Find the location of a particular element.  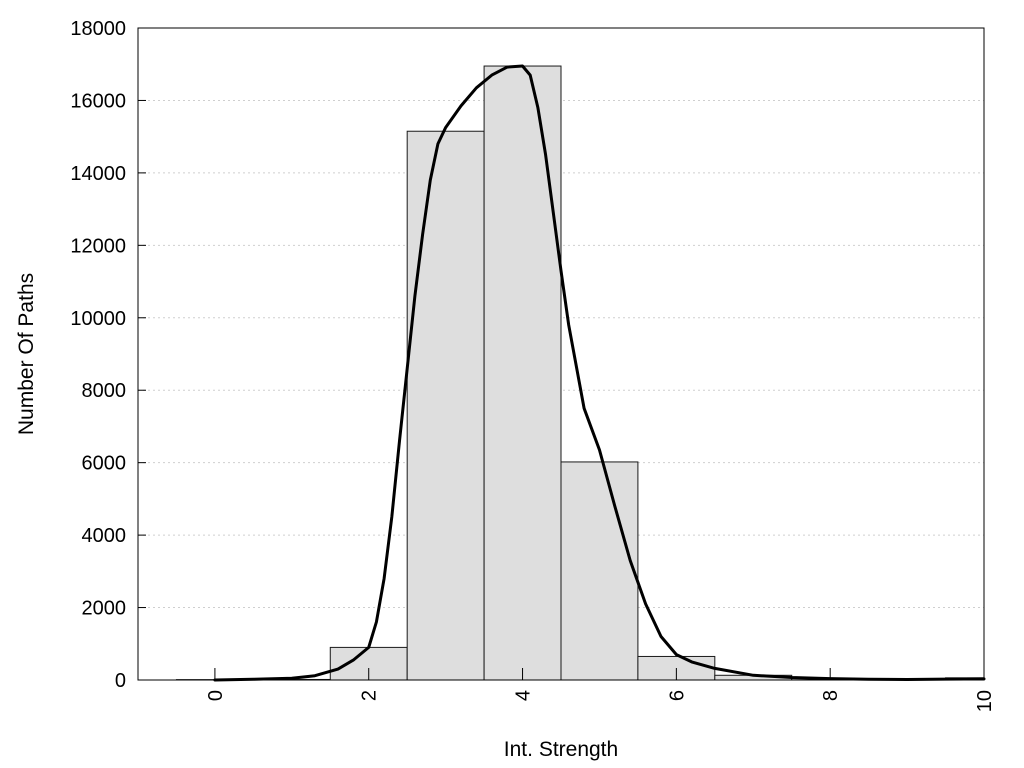

y-tick-label: 6000 is located at coordinates (104, 464).